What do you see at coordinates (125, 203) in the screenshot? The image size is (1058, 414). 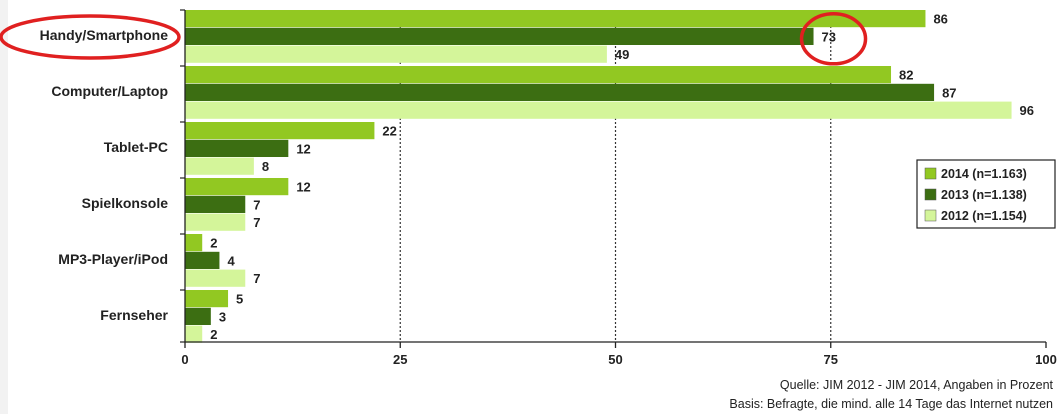 I see `category-label: Spielkonsole` at bounding box center [125, 203].